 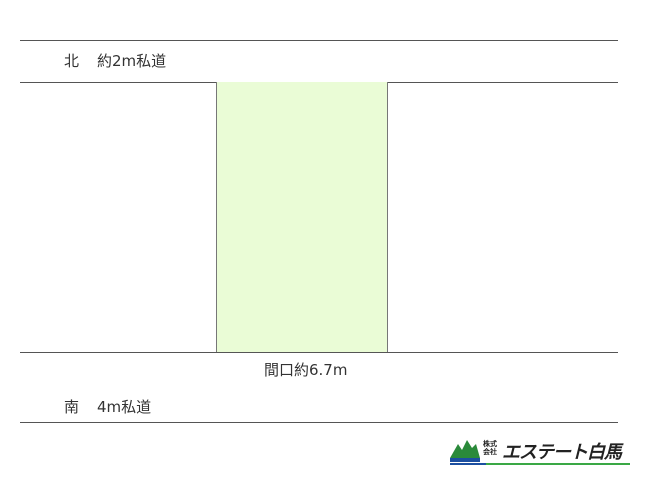 What do you see at coordinates (490, 448) in the screenshot?
I see `logo-company-type: 株式会社` at bounding box center [490, 448].